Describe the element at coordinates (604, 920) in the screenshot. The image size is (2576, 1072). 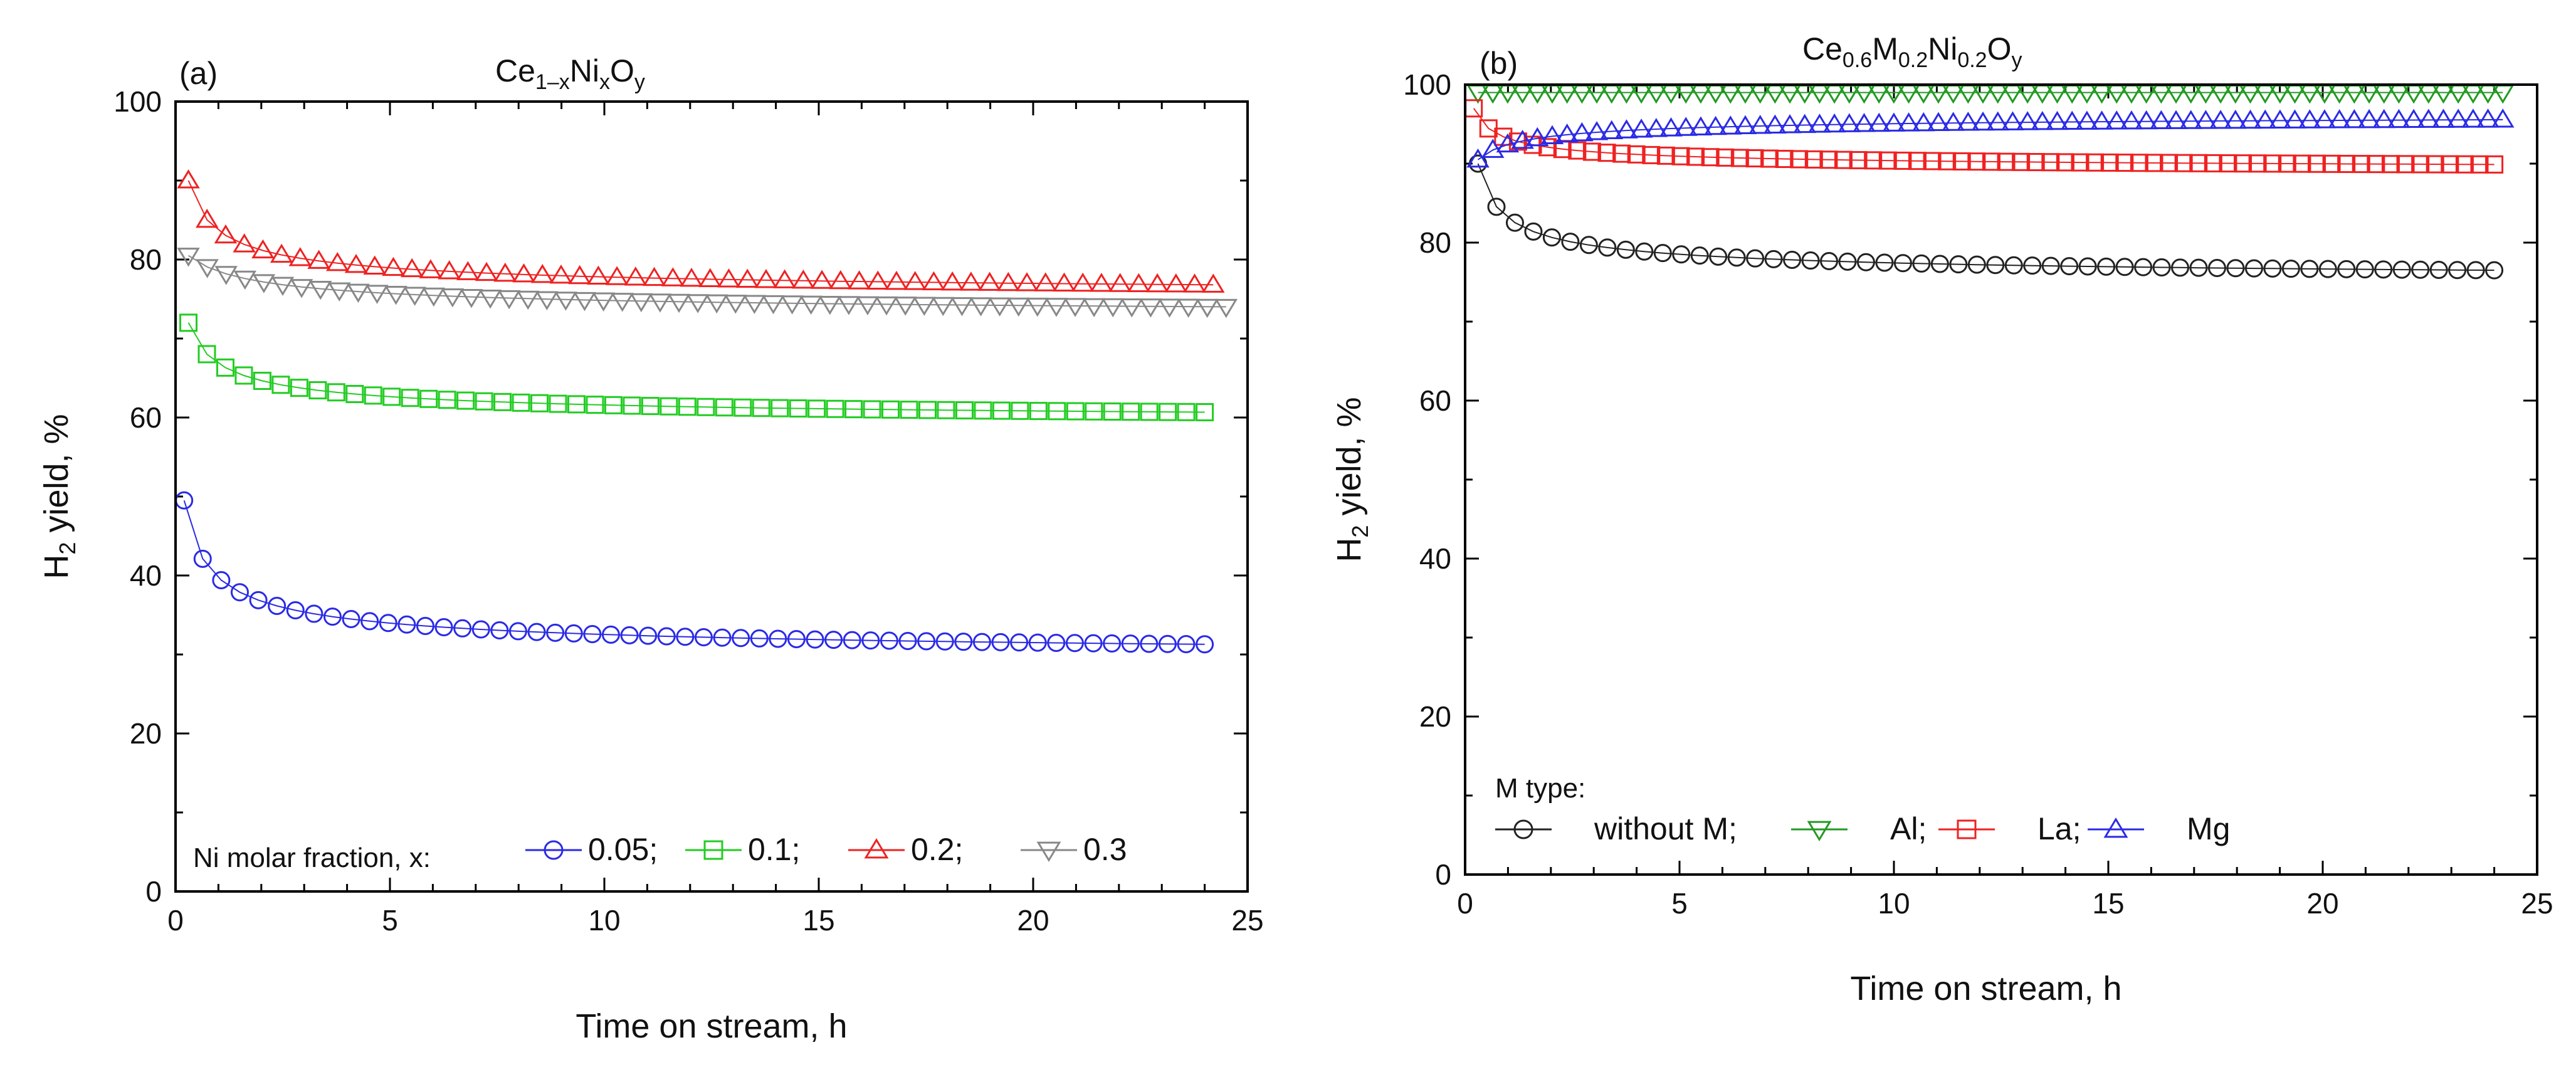
I see `panel-a-x-tick-label: 10` at that location.